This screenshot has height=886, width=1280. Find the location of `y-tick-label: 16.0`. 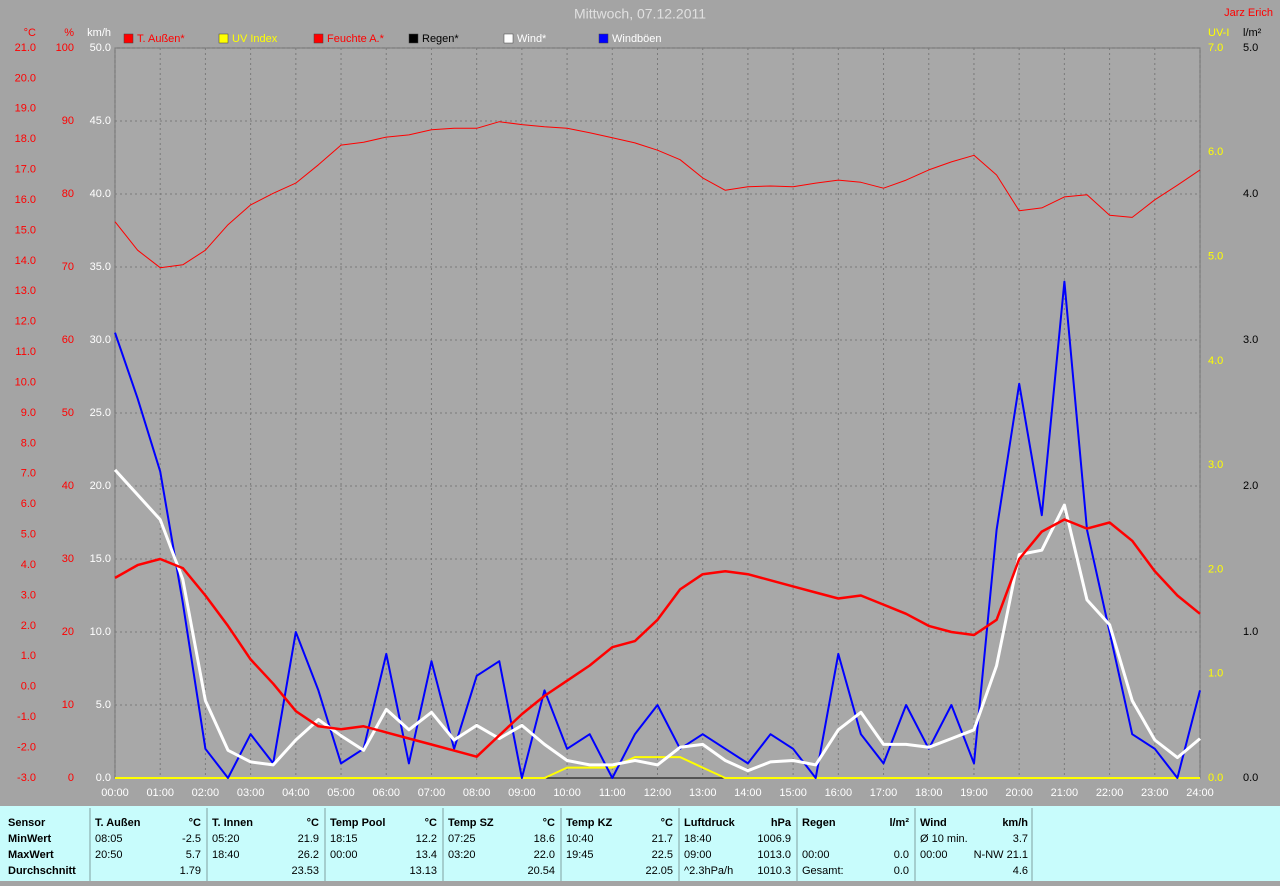

y-tick-label: 16.0 is located at coordinates (25, 200).